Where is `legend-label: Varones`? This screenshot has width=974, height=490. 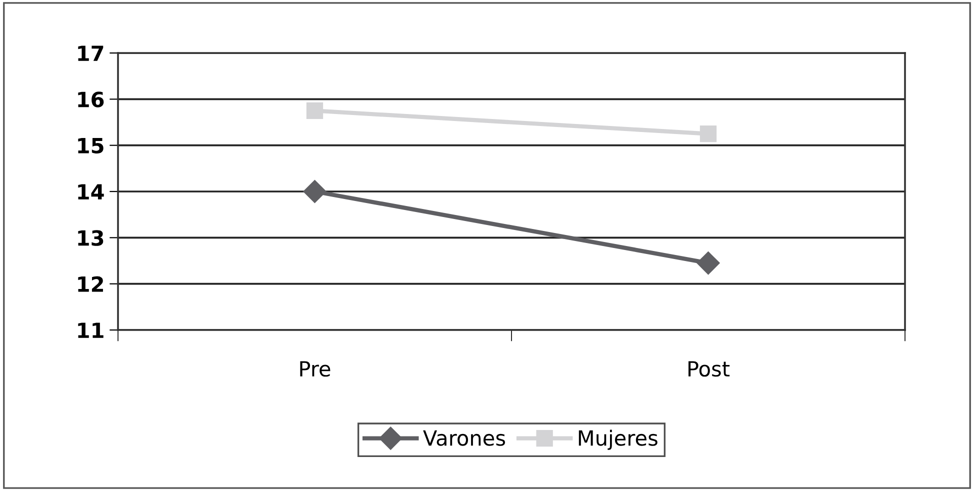 legend-label: Varones is located at coordinates (464, 438).